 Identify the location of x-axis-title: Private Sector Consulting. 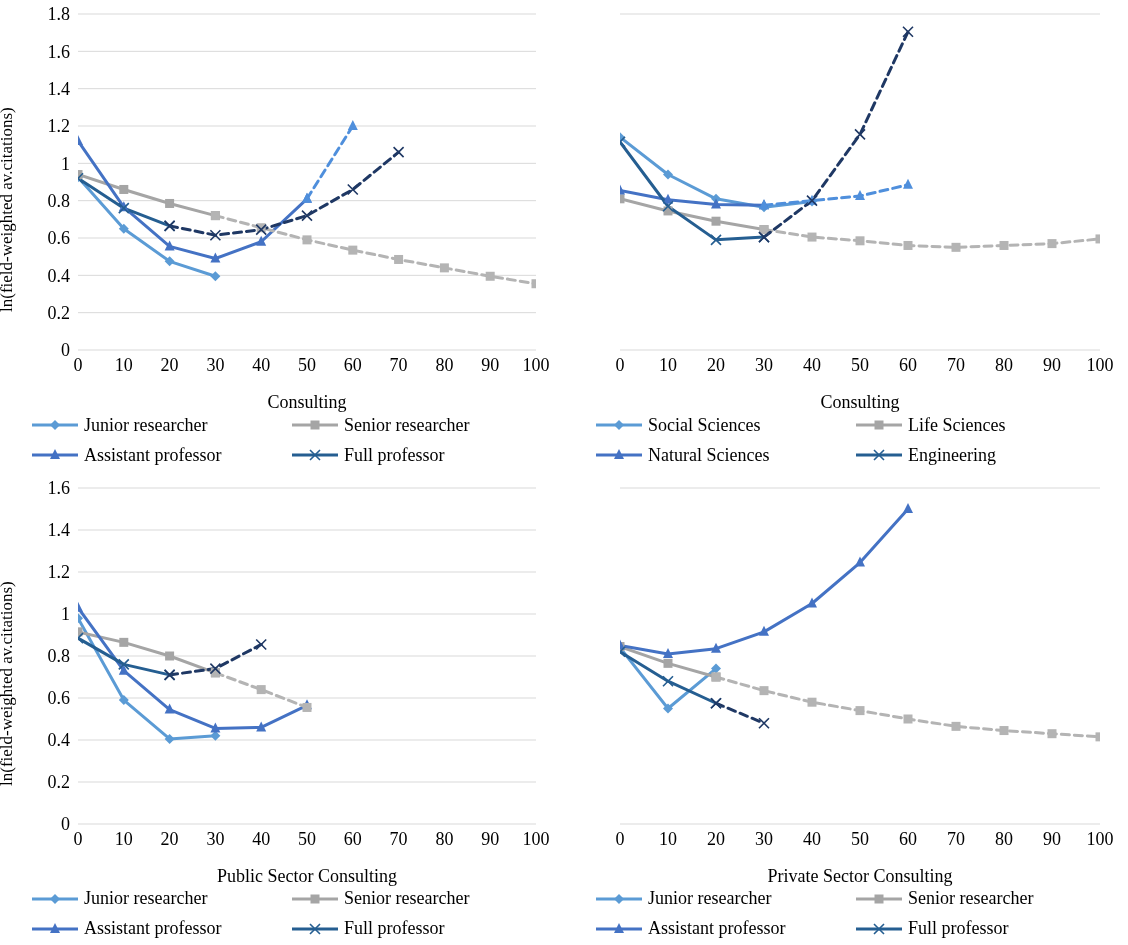
(860, 875).